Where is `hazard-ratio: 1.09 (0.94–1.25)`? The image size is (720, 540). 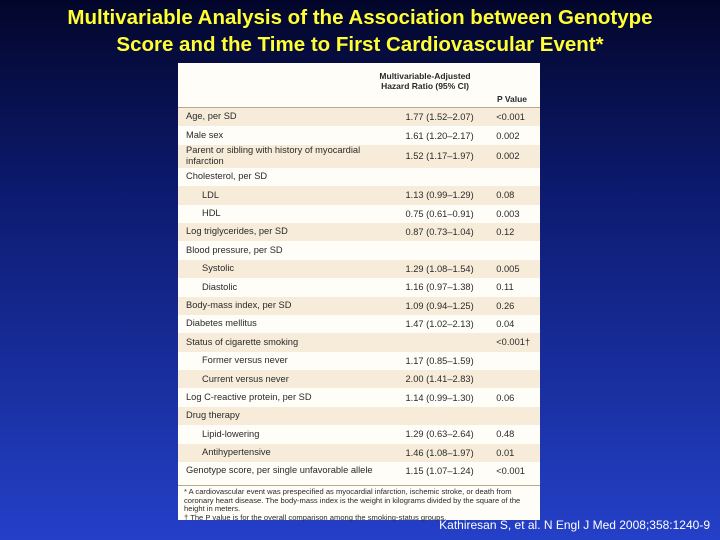 hazard-ratio: 1.09 (0.94–1.25) is located at coordinates (439, 305).